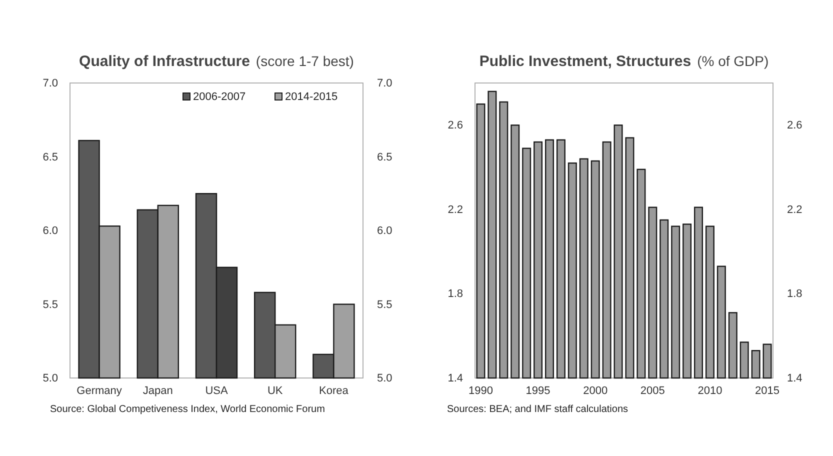  Describe the element at coordinates (157, 390) in the screenshot. I see `x-tick-label: Japan` at that location.